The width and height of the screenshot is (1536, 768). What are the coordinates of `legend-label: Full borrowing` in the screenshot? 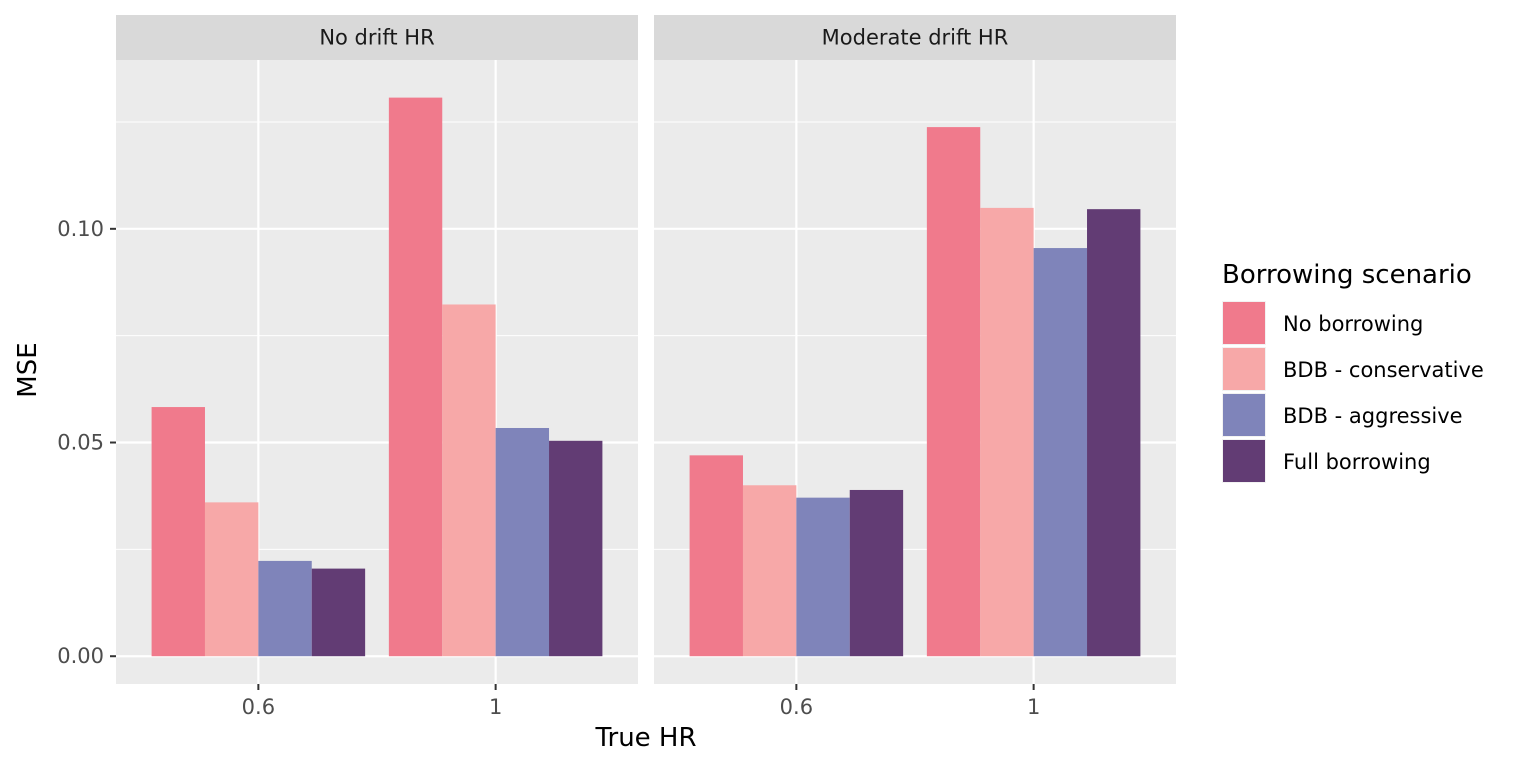 It's located at (1357, 462).